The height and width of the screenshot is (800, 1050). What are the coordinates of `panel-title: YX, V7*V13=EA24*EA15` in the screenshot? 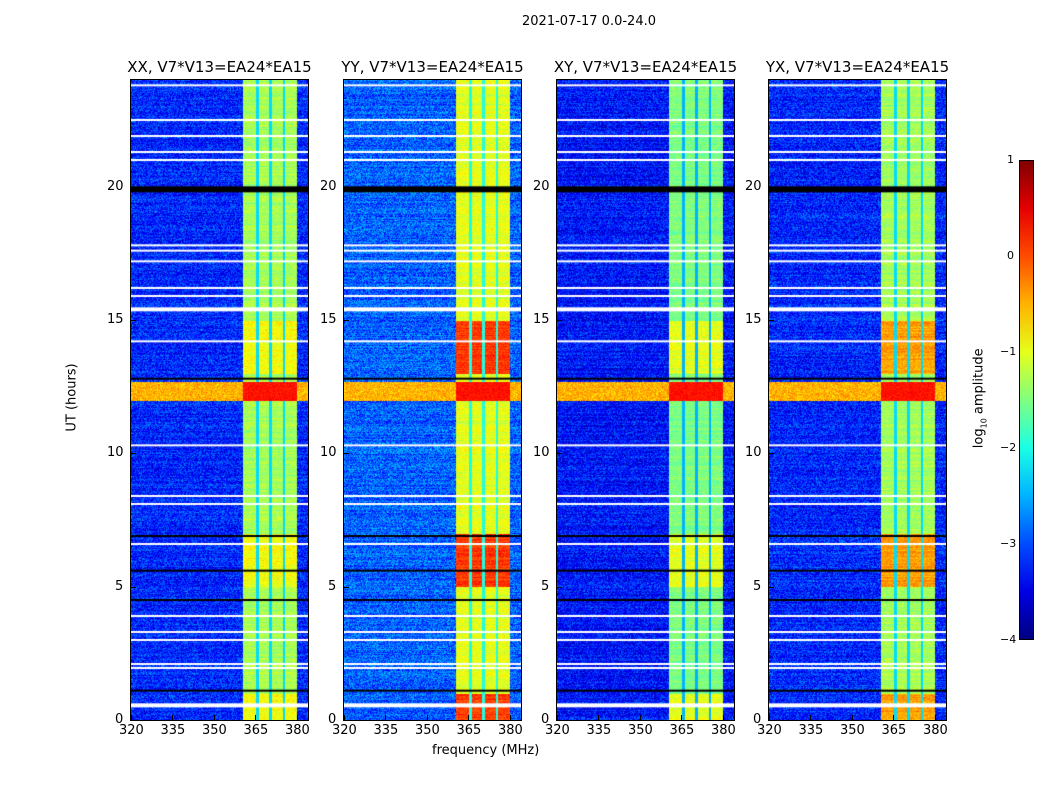 It's located at (857, 67).